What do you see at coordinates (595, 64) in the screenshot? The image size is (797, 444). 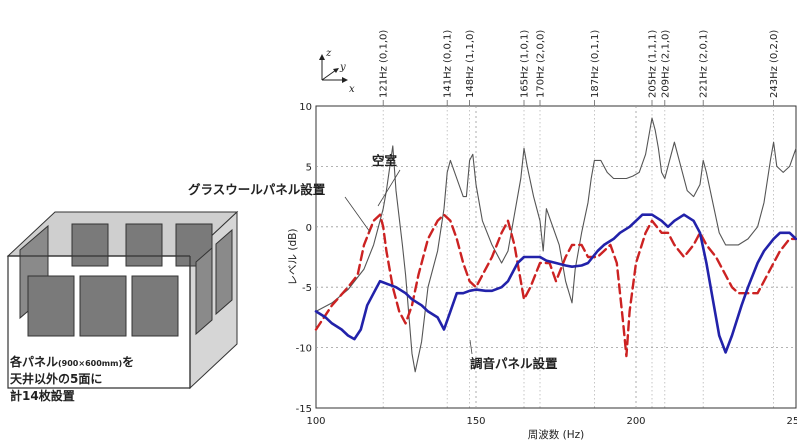 I see `mode-label: 187Hz (0,1,1)` at bounding box center [595, 64].